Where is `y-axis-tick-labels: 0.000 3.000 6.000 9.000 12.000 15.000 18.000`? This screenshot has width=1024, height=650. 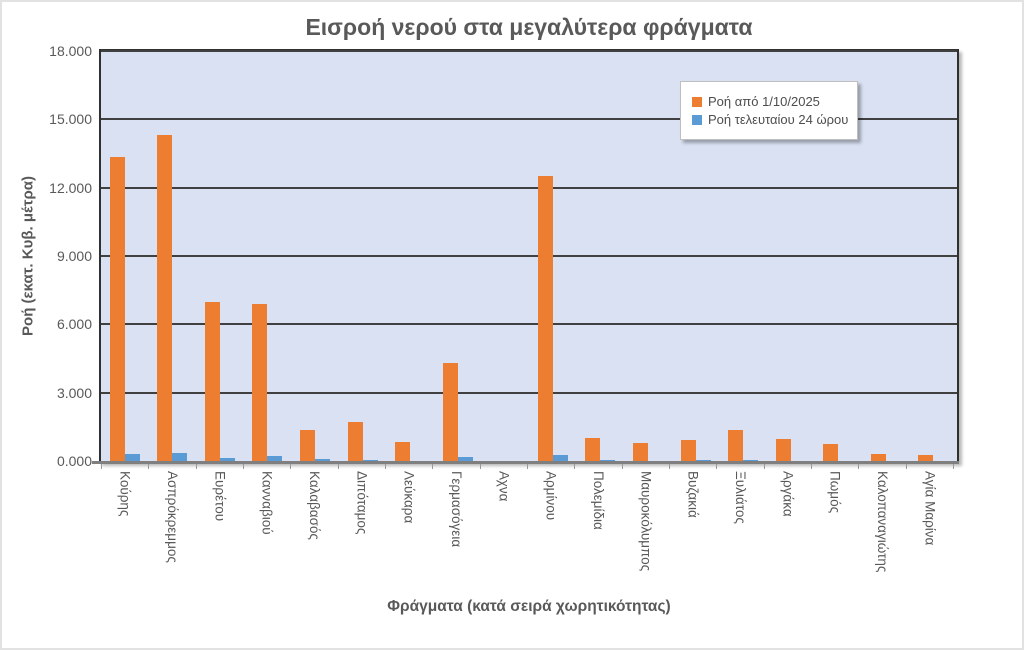 y-axis-tick-labels: 0.000 3.000 6.000 9.000 12.000 15.000 18.000 is located at coordinates (47, 325).